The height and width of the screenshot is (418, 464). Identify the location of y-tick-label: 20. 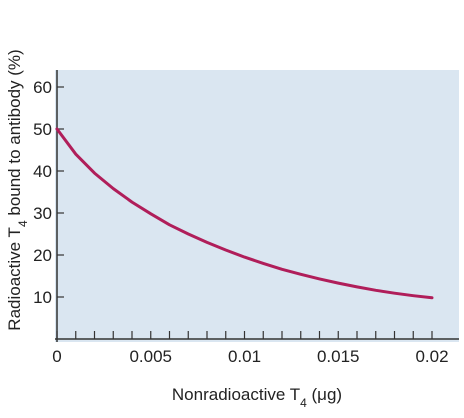
(42, 255).